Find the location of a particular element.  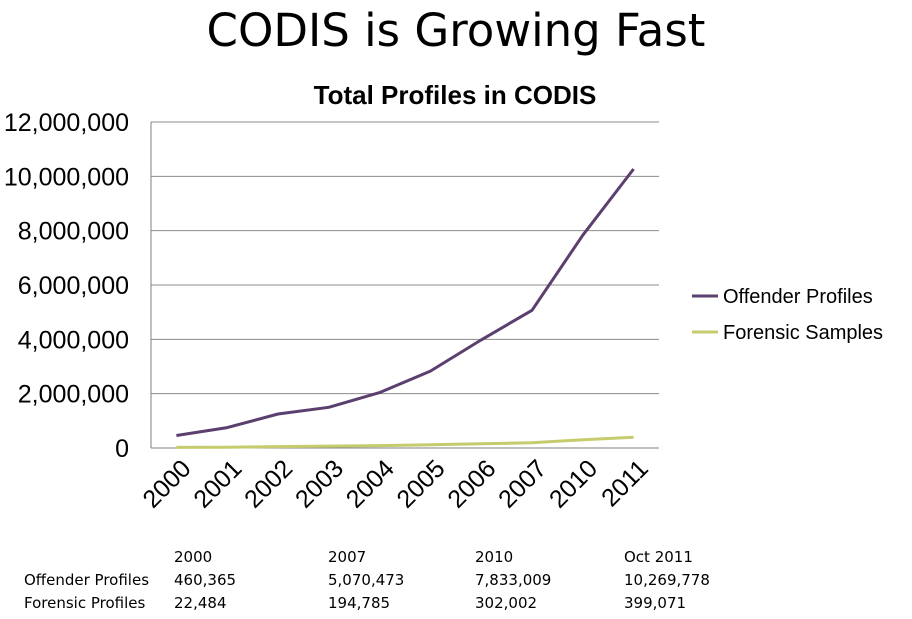

x-tick-label: 2011 is located at coordinates (625, 483).